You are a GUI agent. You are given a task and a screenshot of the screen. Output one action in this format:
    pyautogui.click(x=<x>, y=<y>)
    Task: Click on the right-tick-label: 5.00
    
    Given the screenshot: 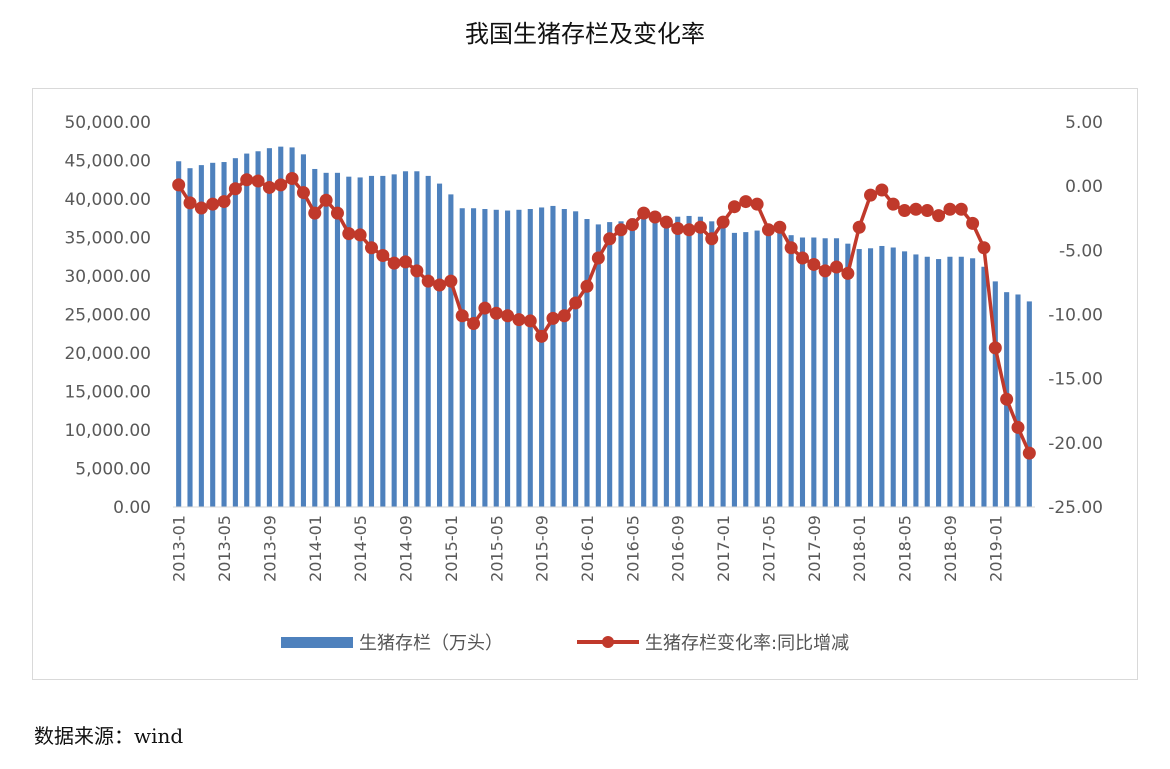 What is the action you would take?
    pyautogui.click(x=1084, y=123)
    